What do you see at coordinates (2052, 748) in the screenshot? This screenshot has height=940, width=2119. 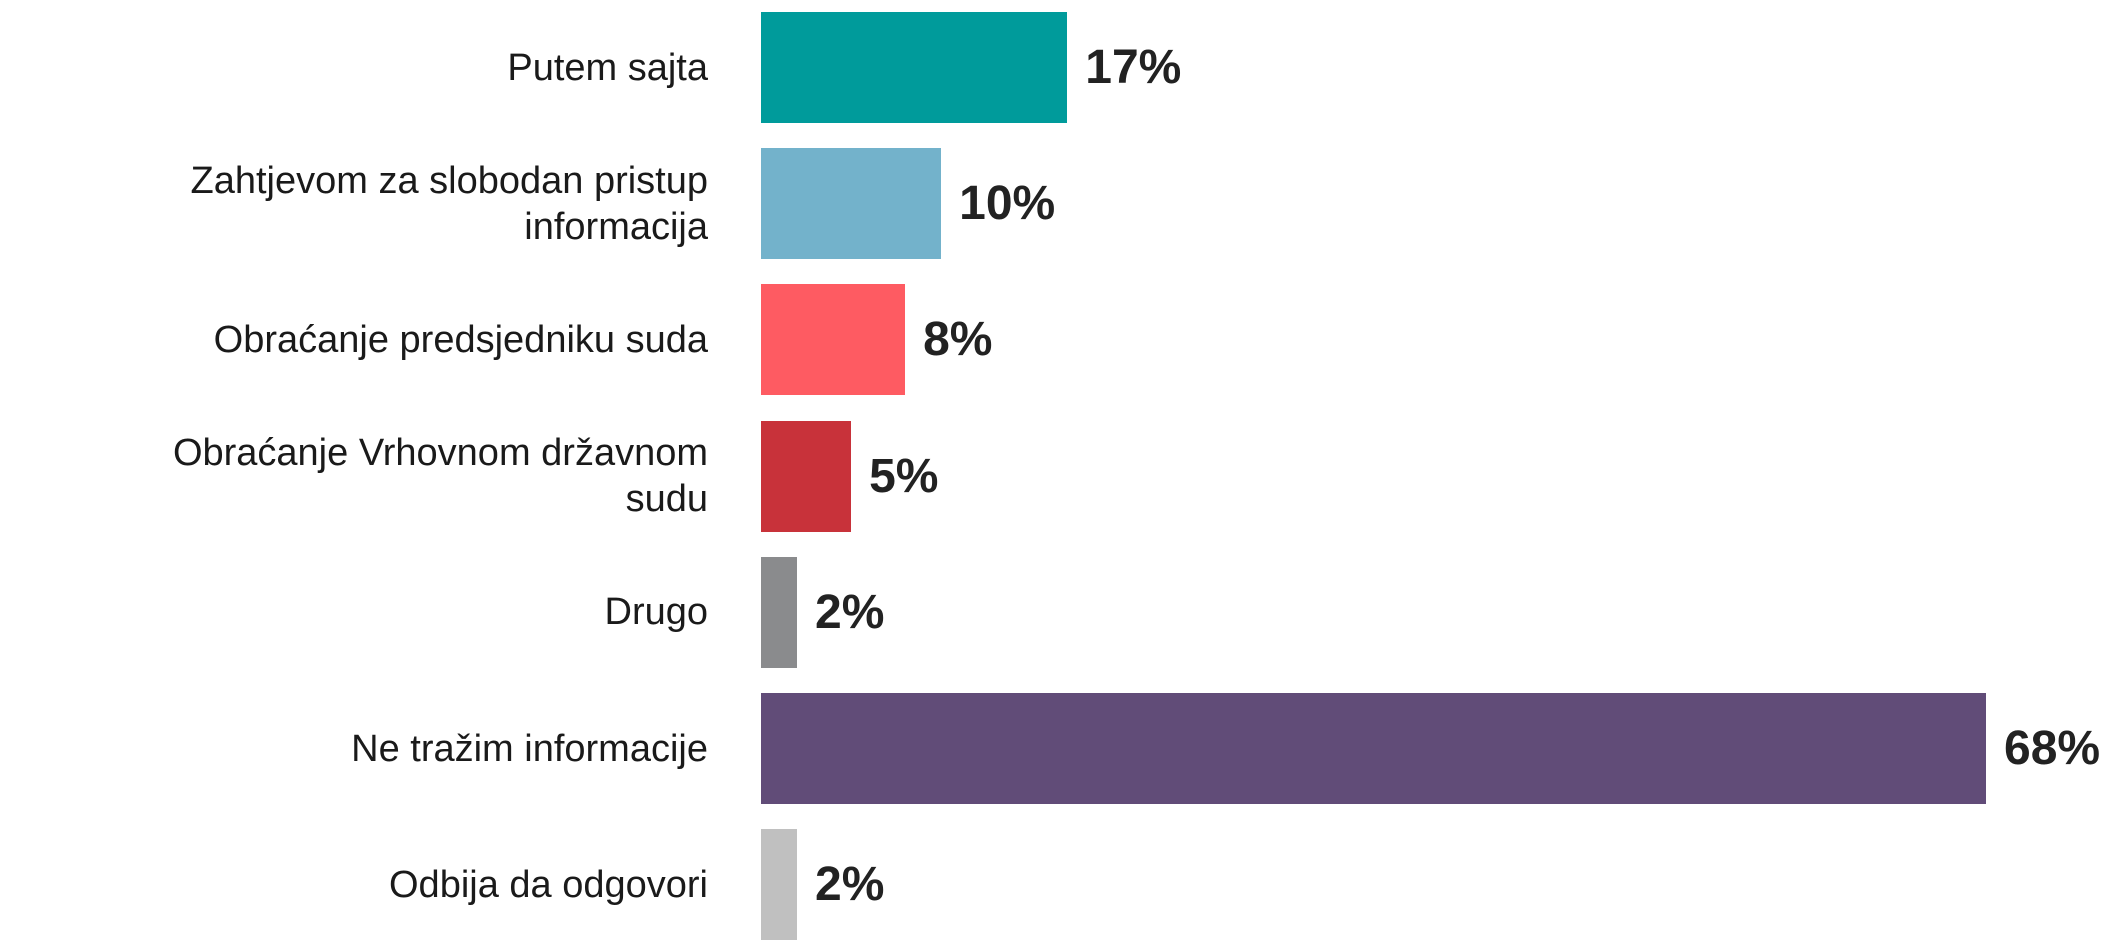 I see `value-label: 68%` at bounding box center [2052, 748].